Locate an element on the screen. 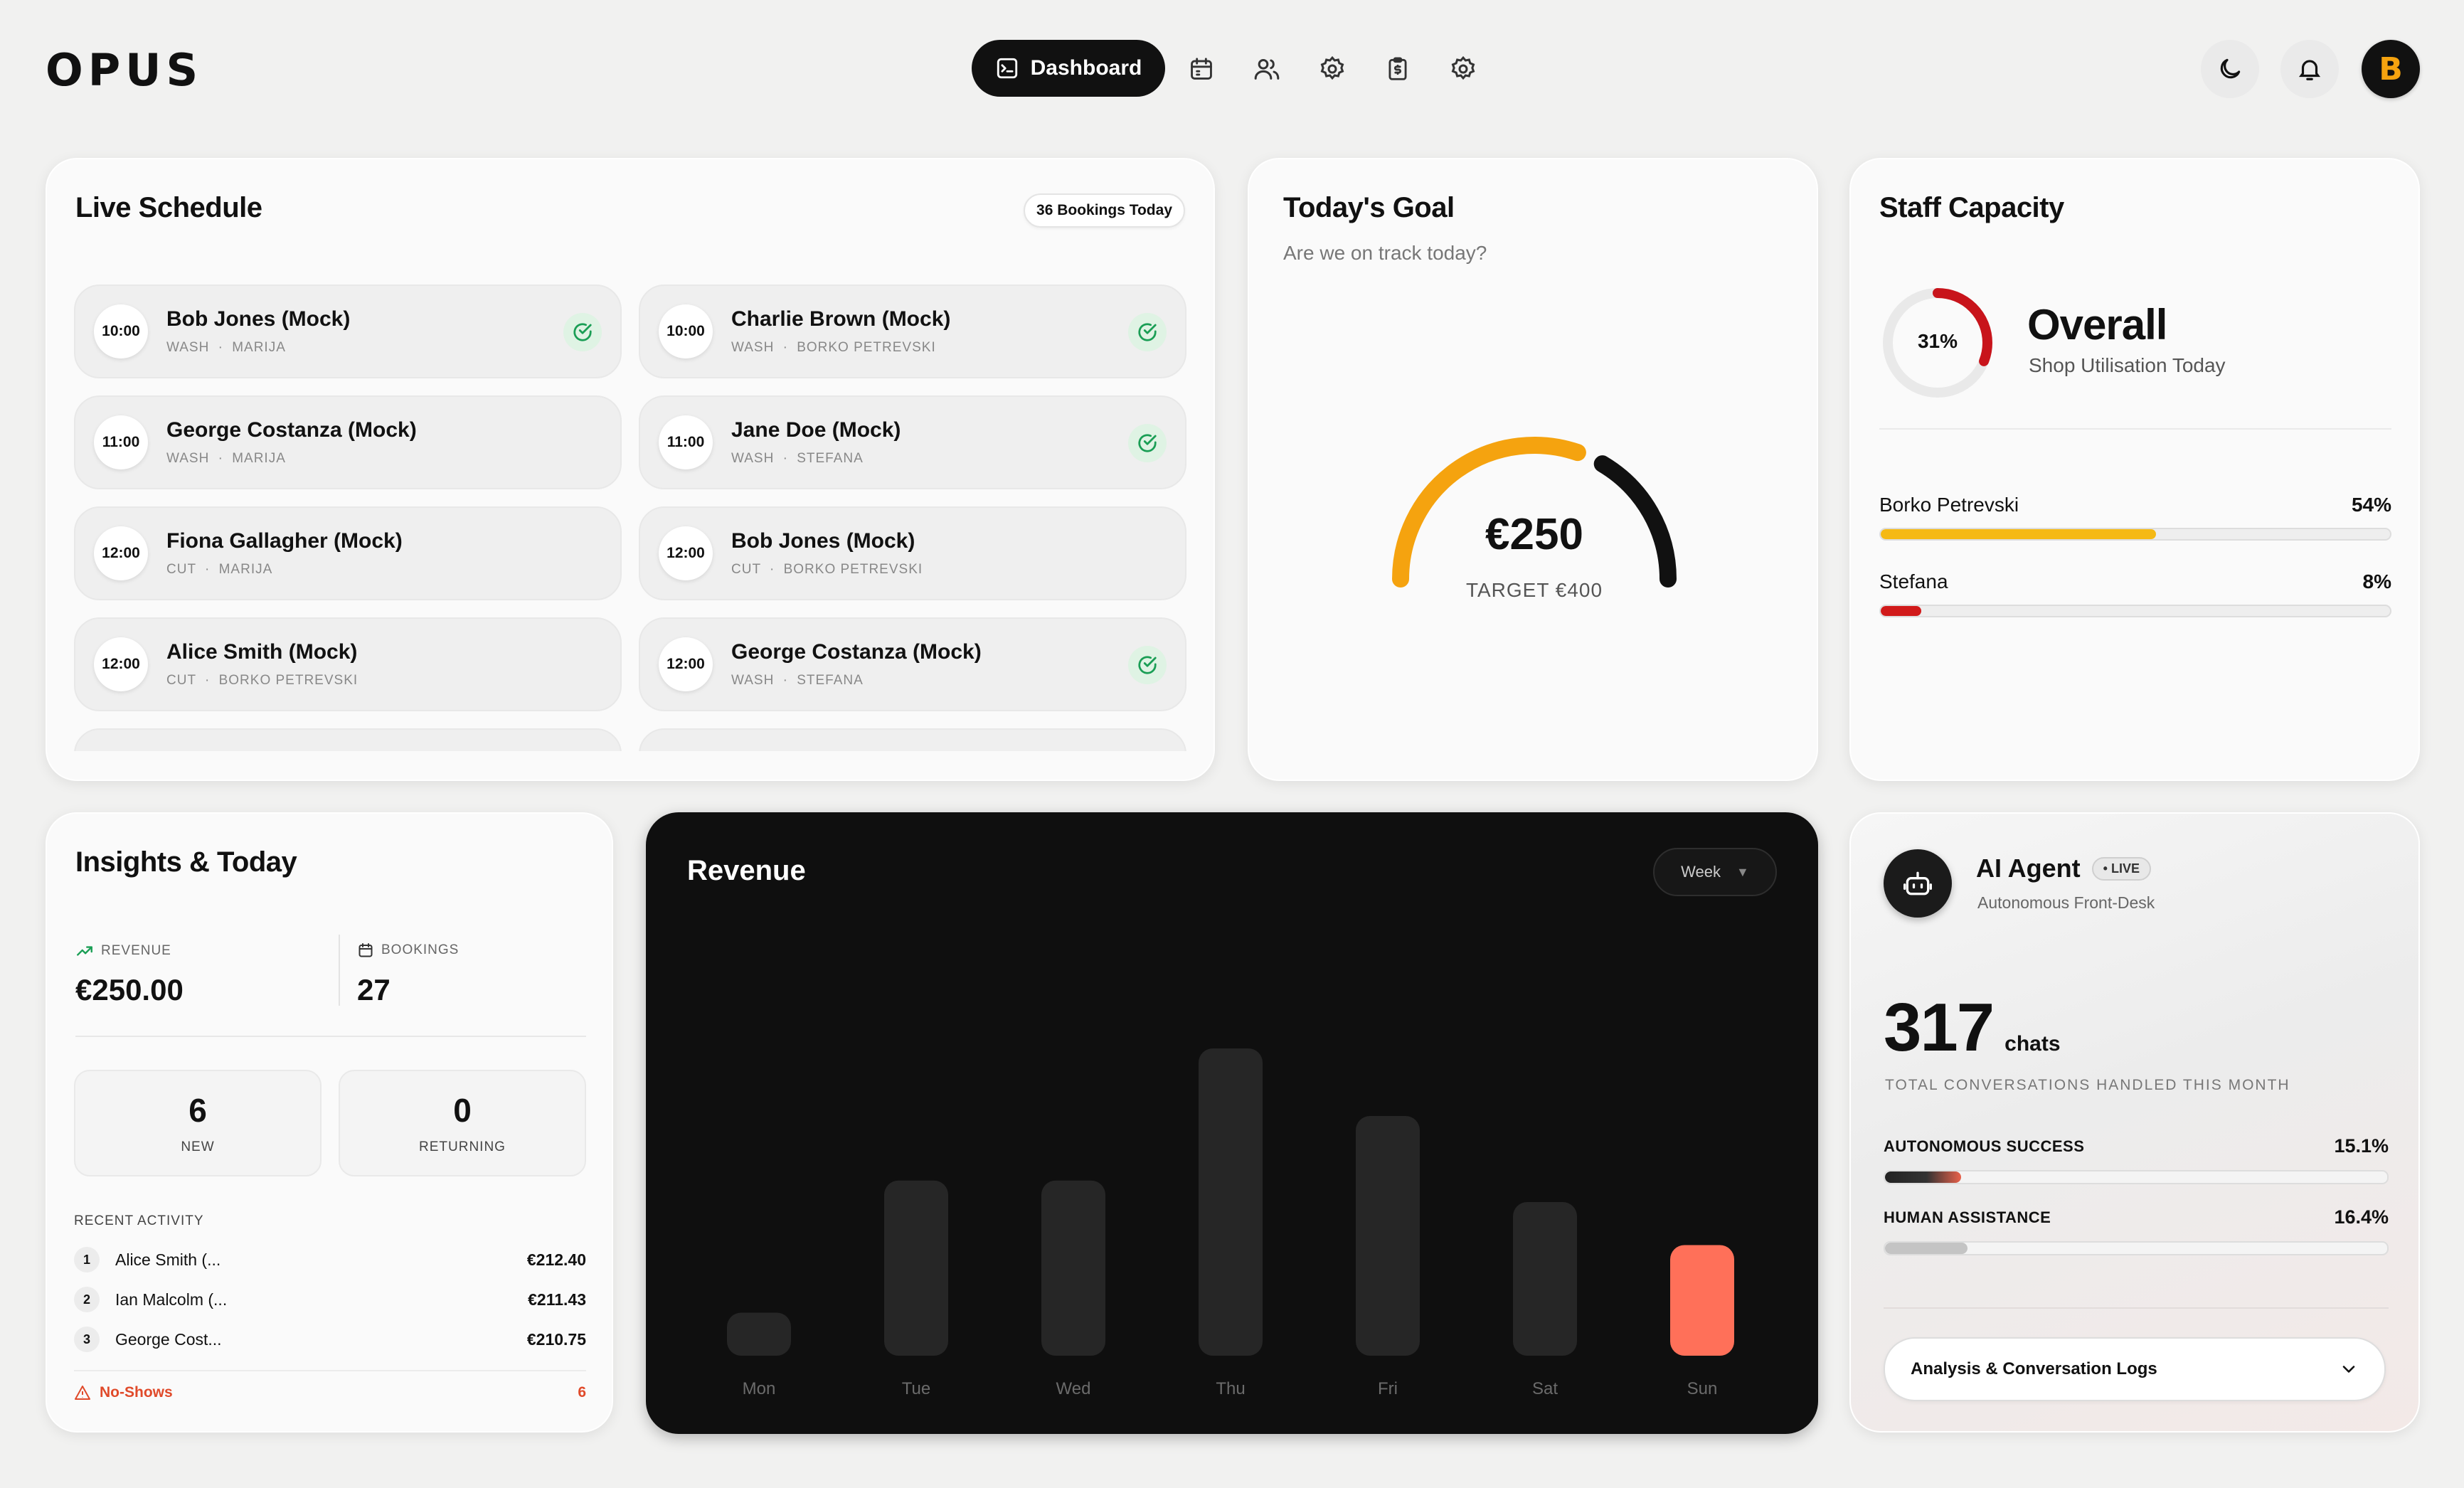 The height and width of the screenshot is (1488, 2464). x-tick-label: Sun is located at coordinates (1702, 1388).